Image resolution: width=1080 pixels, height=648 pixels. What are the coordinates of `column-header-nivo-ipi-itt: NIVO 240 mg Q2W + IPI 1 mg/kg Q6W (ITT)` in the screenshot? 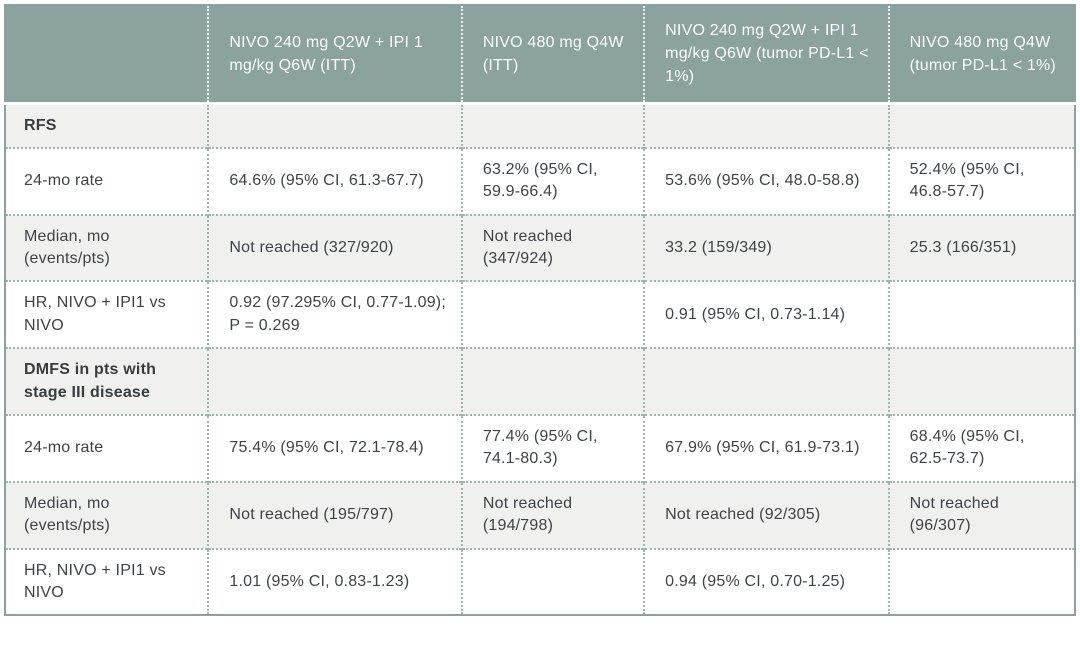 It's located at (334, 55).